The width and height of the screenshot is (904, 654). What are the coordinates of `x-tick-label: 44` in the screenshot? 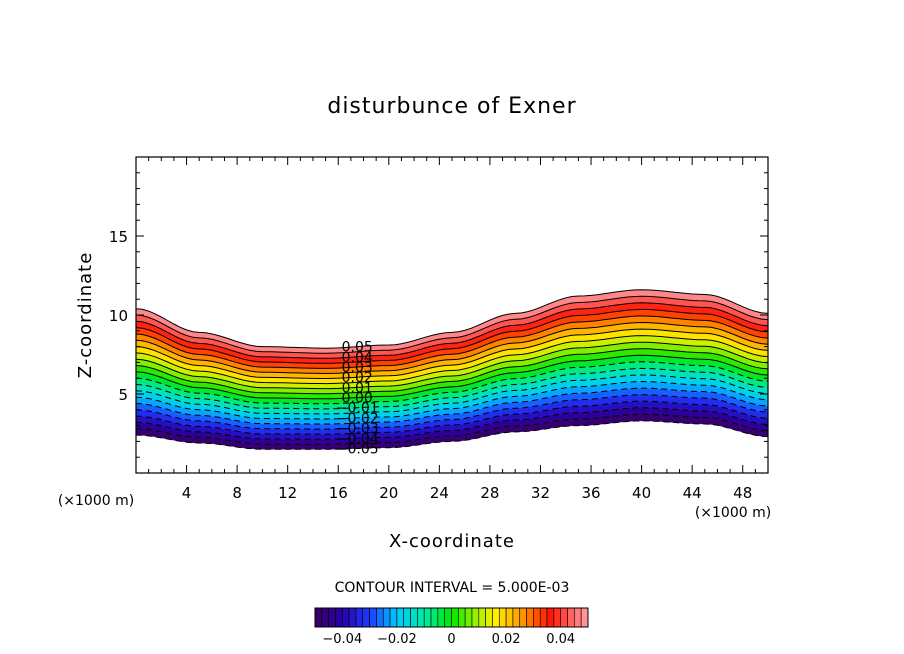 It's located at (692, 493).